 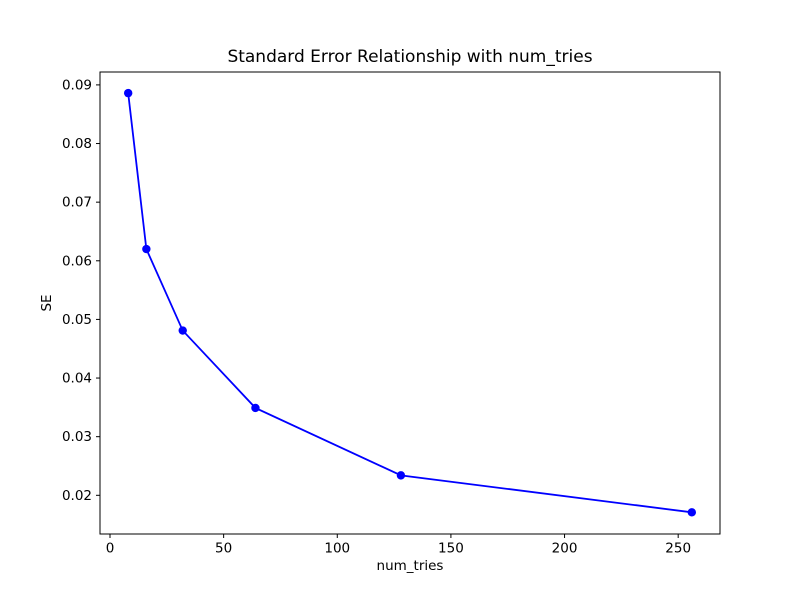 I want to click on x-tick-label: 0, so click(x=110, y=549).